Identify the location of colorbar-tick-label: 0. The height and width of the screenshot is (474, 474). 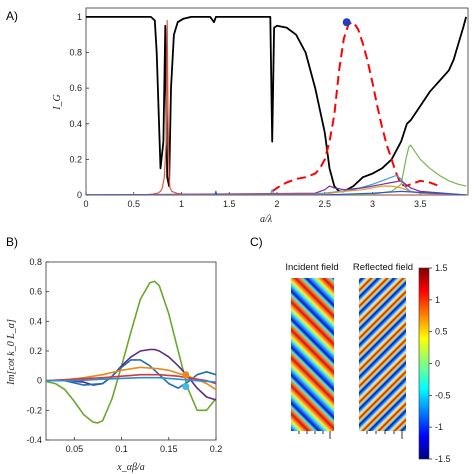
(437, 364).